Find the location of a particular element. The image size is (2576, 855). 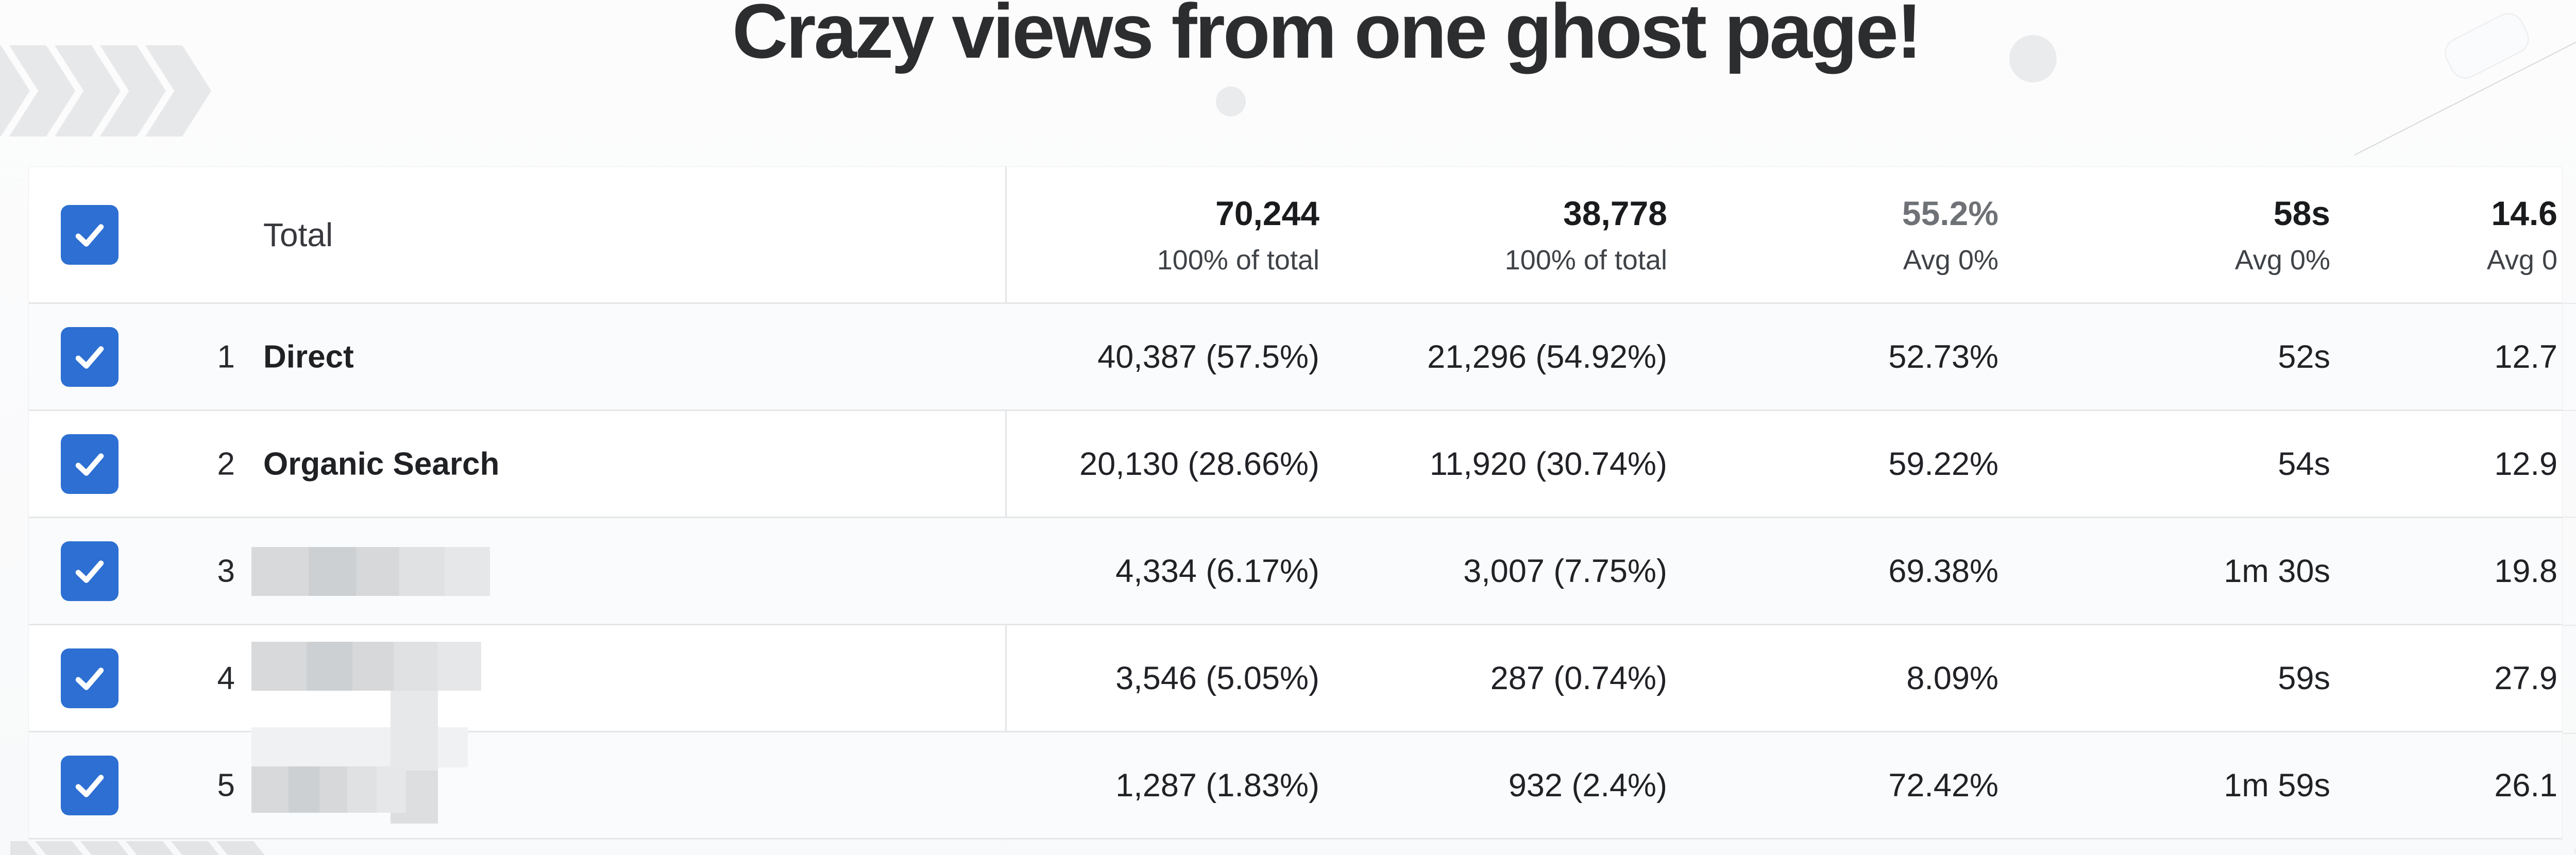

cell-users: 20,130 (28.66%) is located at coordinates (1199, 464).